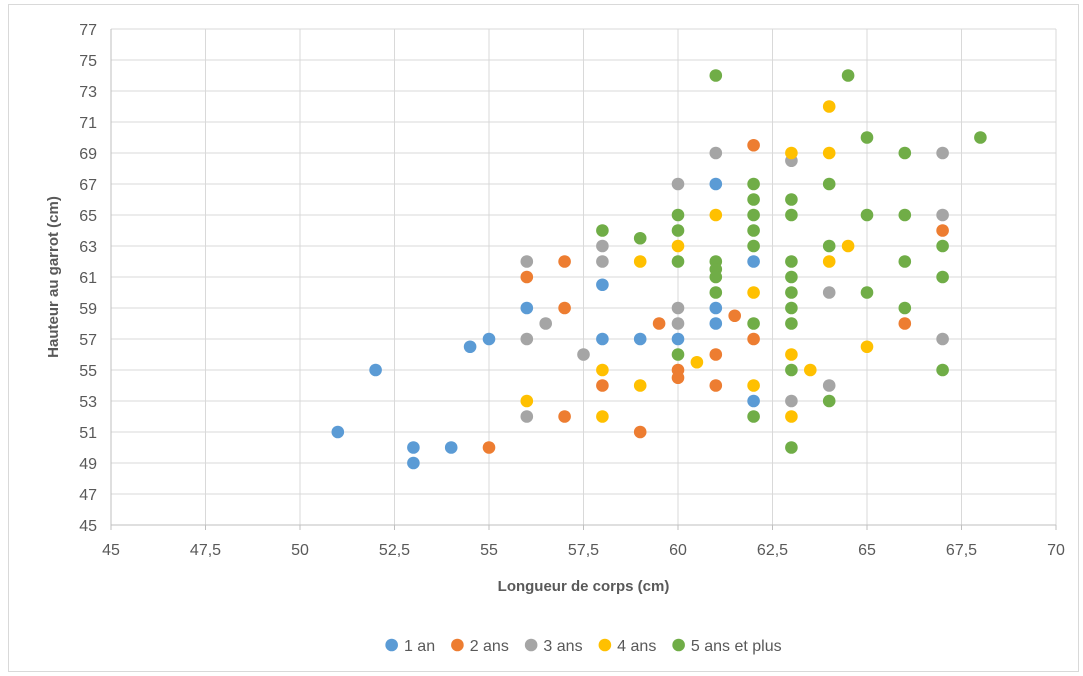  I want to click on y-tick-label: 51, so click(88, 433).